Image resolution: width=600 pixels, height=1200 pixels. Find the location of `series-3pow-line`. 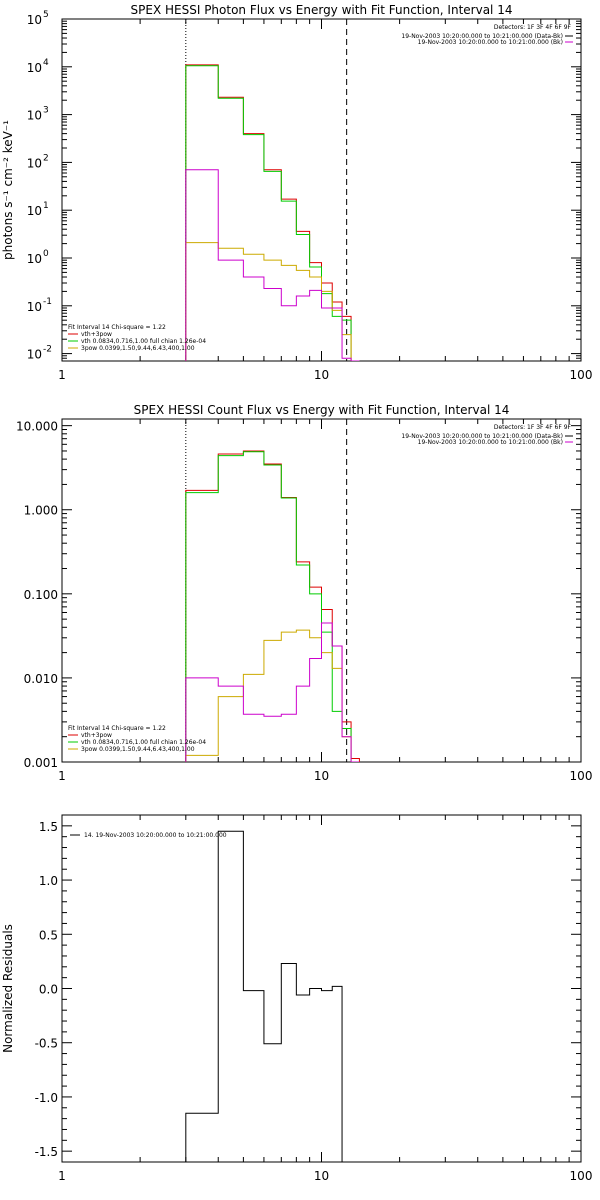

series-3pow-line is located at coordinates (272, 695).